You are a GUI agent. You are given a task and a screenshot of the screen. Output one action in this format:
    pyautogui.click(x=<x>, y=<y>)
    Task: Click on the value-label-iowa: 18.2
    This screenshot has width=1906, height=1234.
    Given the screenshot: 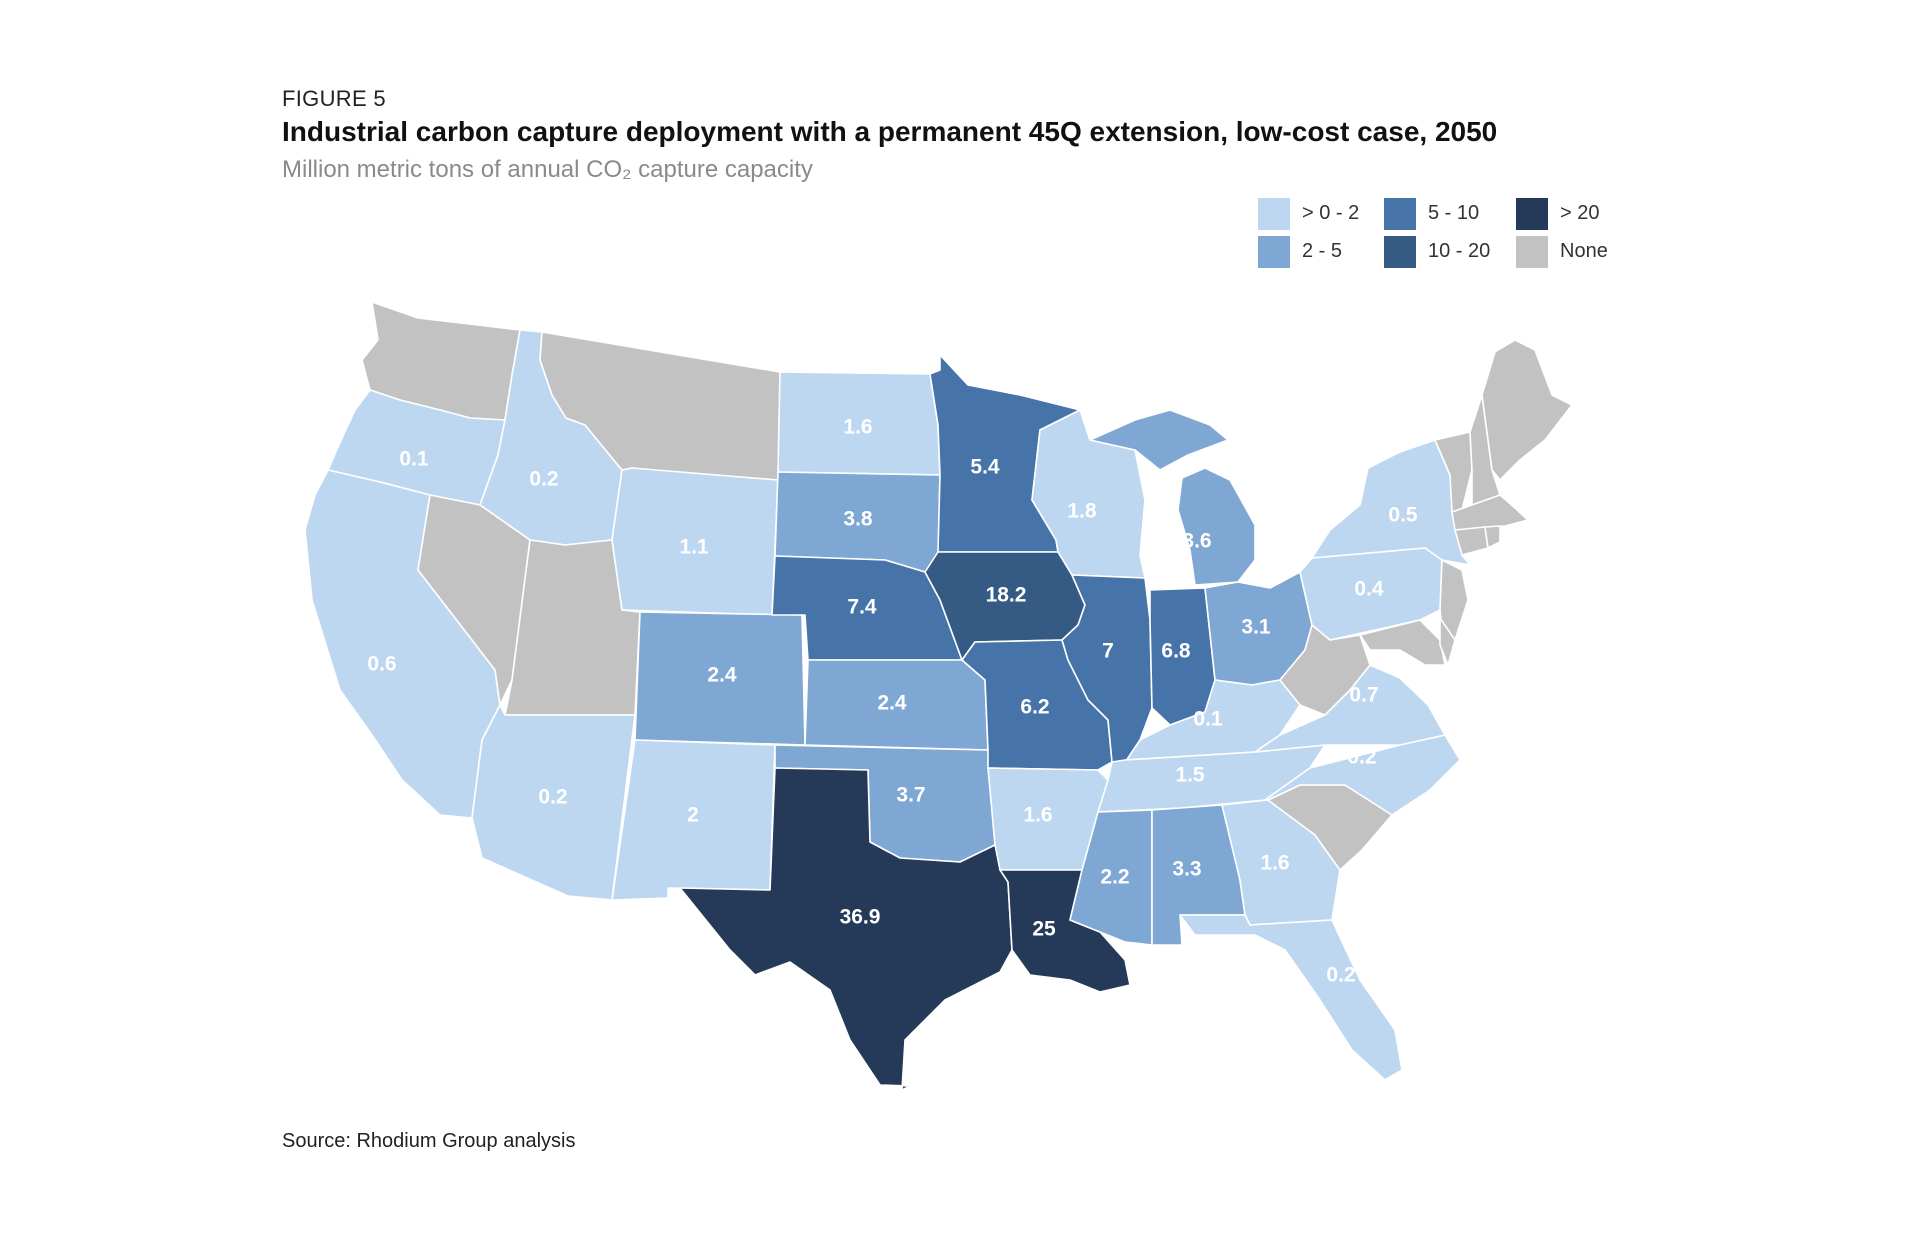 What is the action you would take?
    pyautogui.click(x=1006, y=595)
    